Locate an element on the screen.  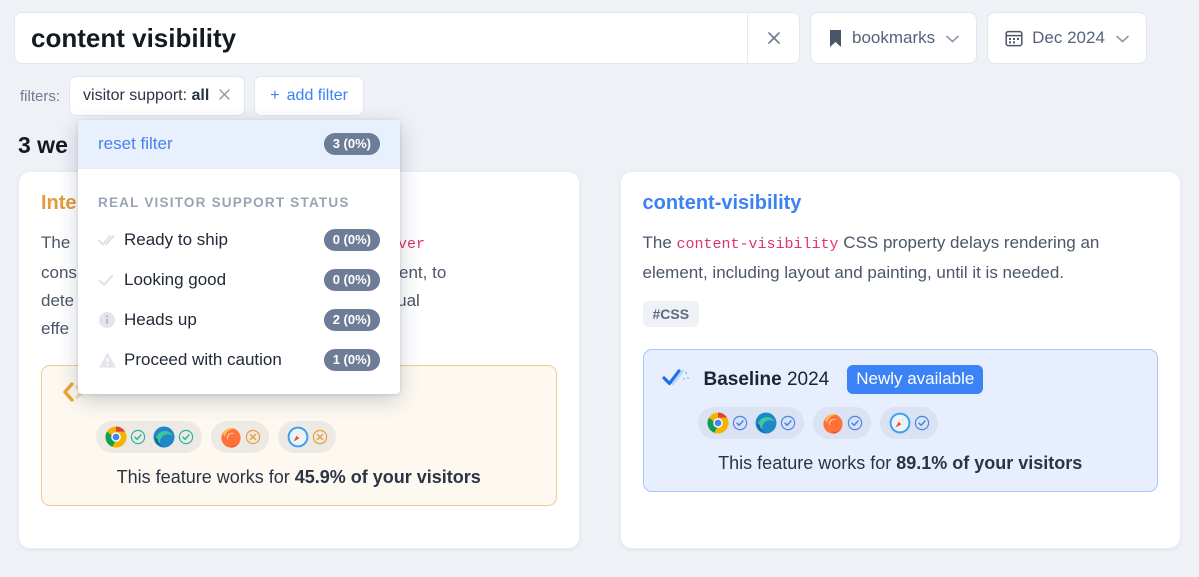
filter-chip-label: visitor support: all is located at coordinates (146, 95).